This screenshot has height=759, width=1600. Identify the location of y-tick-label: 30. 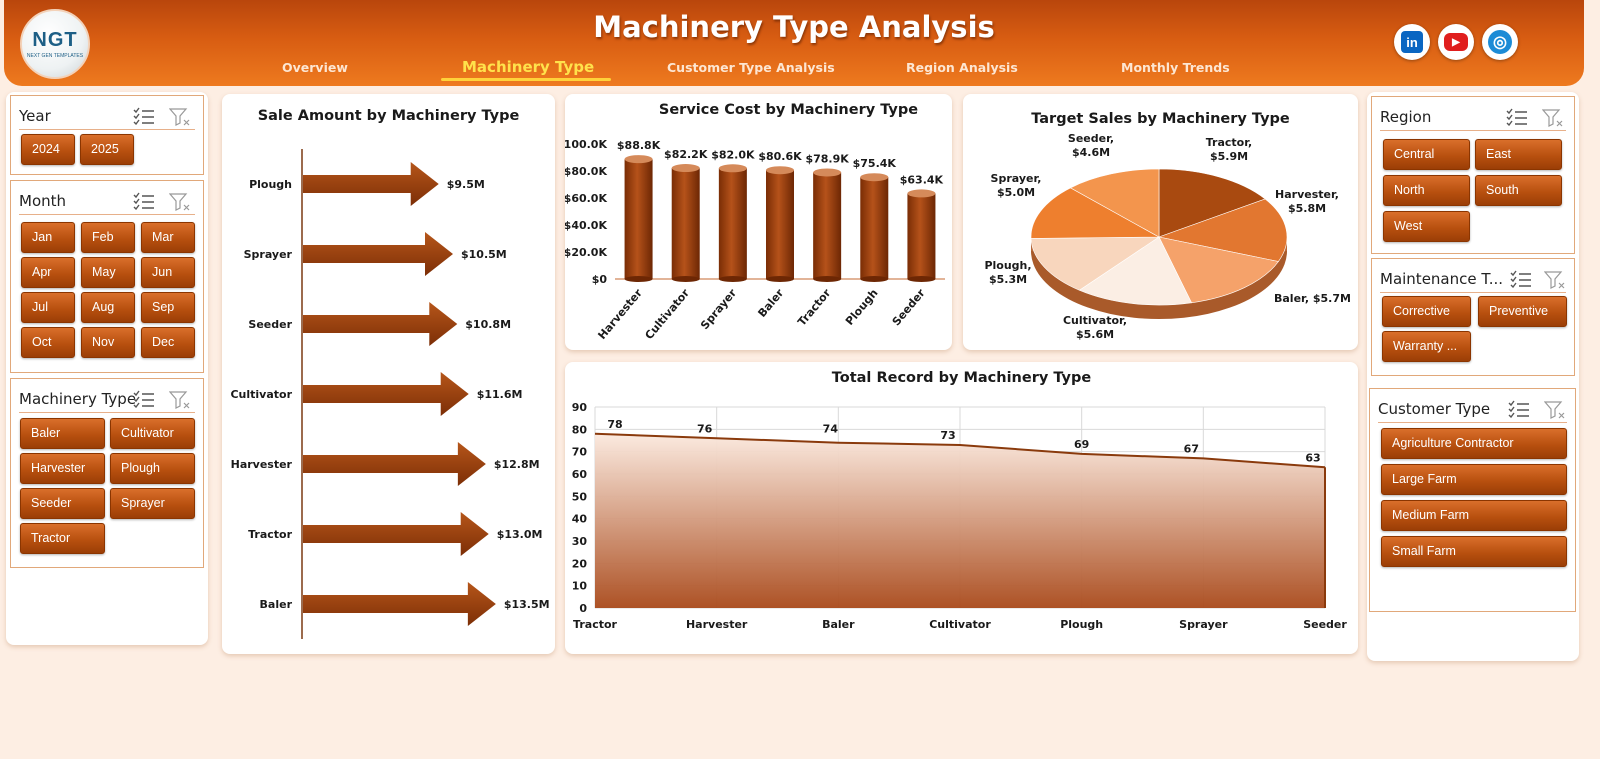
(580, 541).